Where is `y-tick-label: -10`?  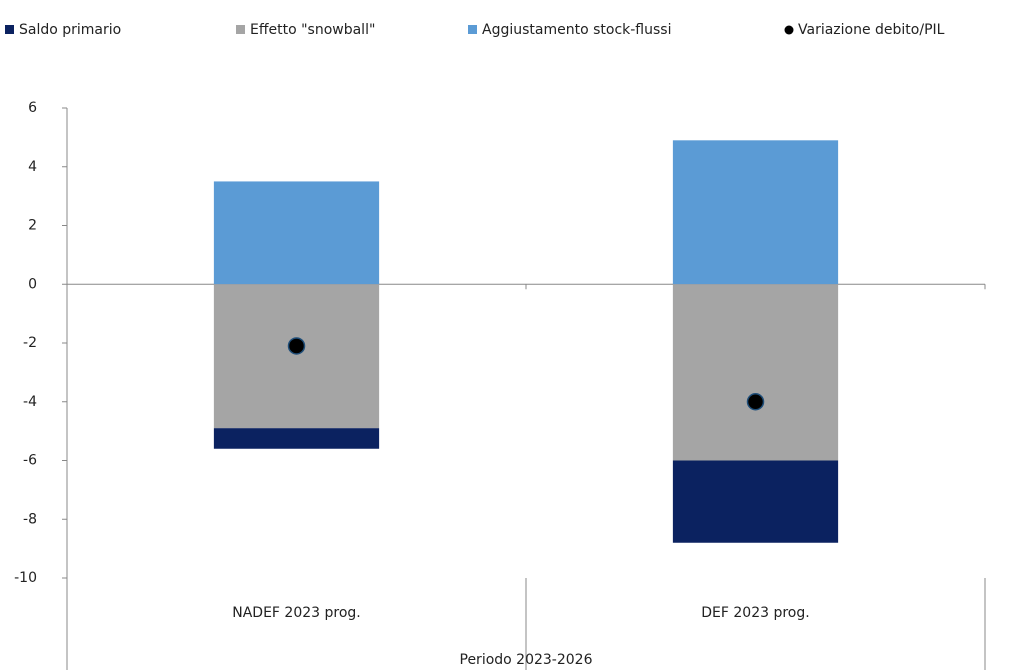 y-tick-label: -10 is located at coordinates (25, 578).